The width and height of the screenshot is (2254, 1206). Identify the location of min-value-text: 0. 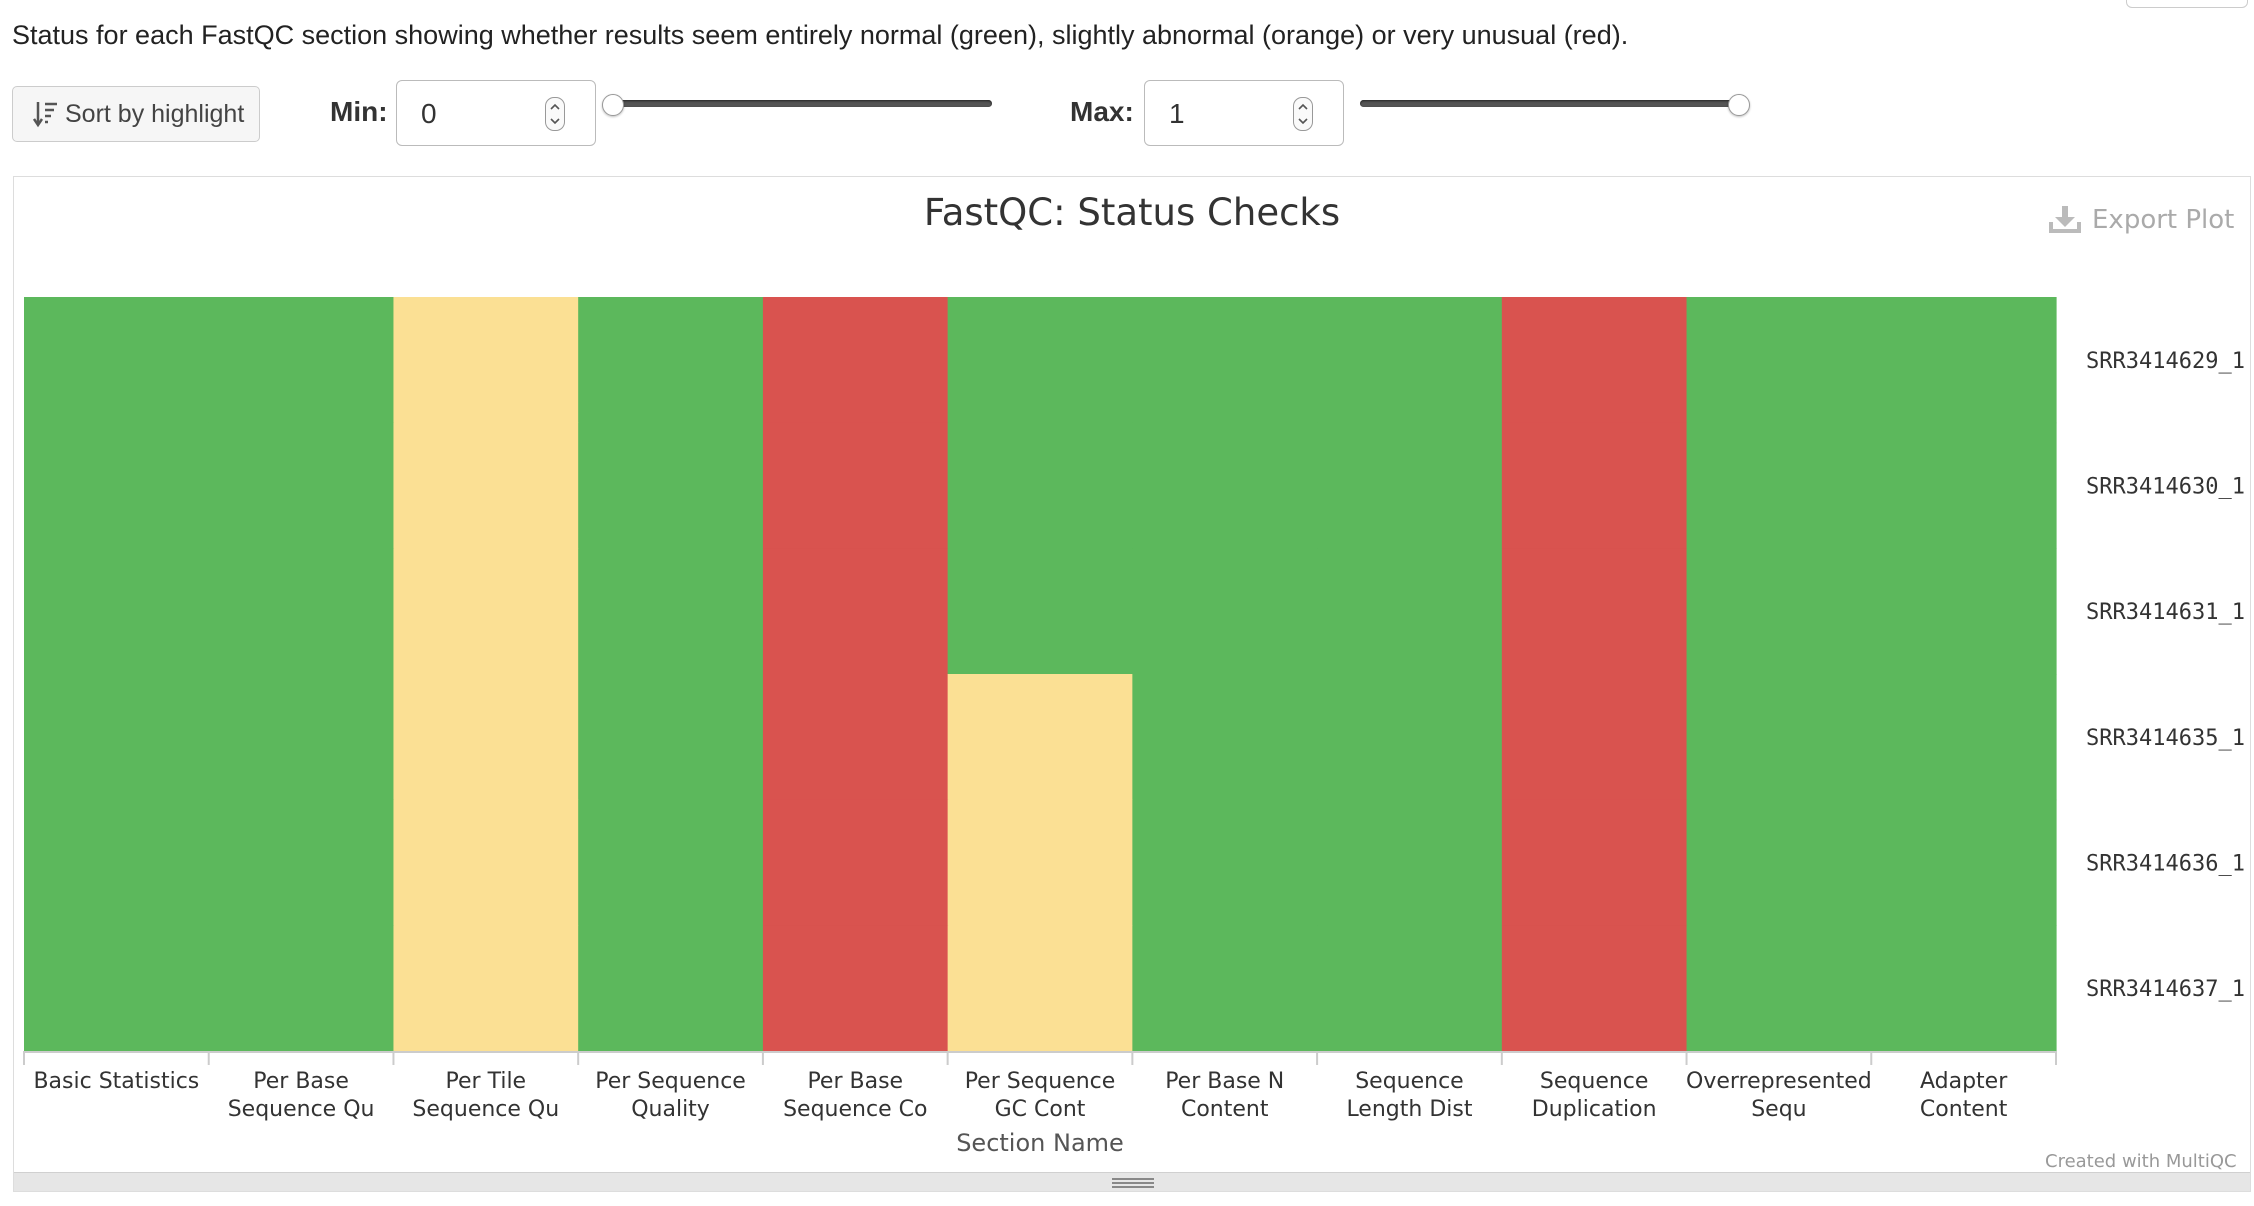
(429, 113).